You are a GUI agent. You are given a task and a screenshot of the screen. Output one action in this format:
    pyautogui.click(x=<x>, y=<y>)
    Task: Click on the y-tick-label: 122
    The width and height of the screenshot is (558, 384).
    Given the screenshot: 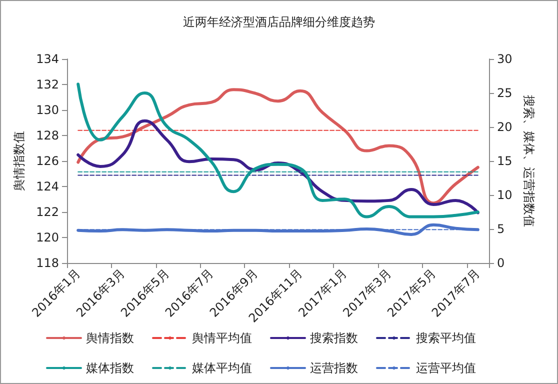 What is the action you would take?
    pyautogui.click(x=47, y=212)
    